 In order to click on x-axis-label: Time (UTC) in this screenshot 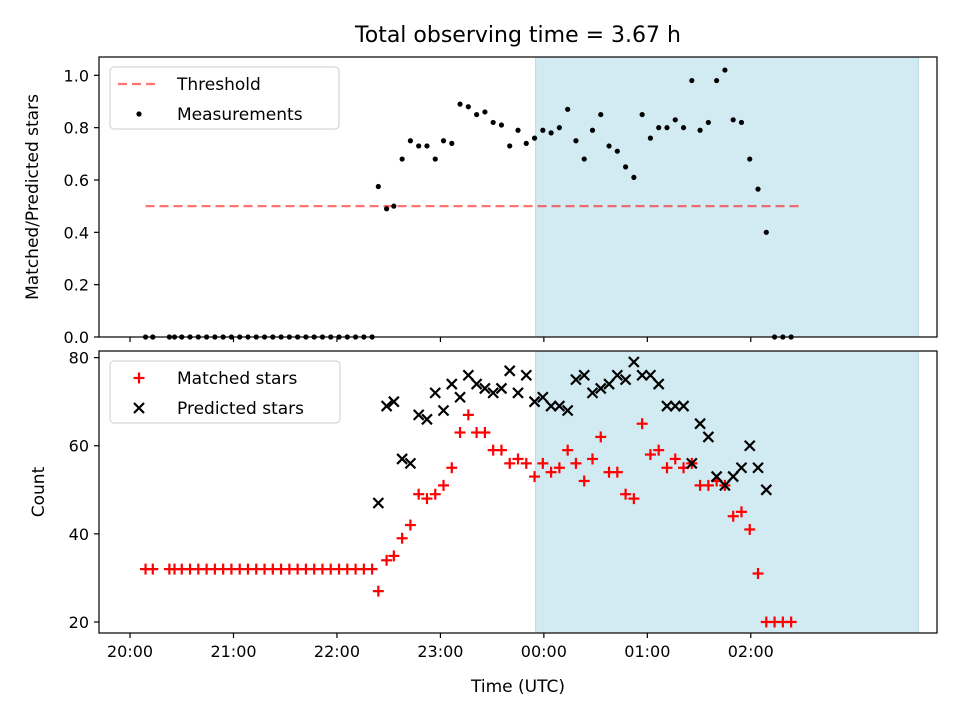, I will do `click(517, 687)`.